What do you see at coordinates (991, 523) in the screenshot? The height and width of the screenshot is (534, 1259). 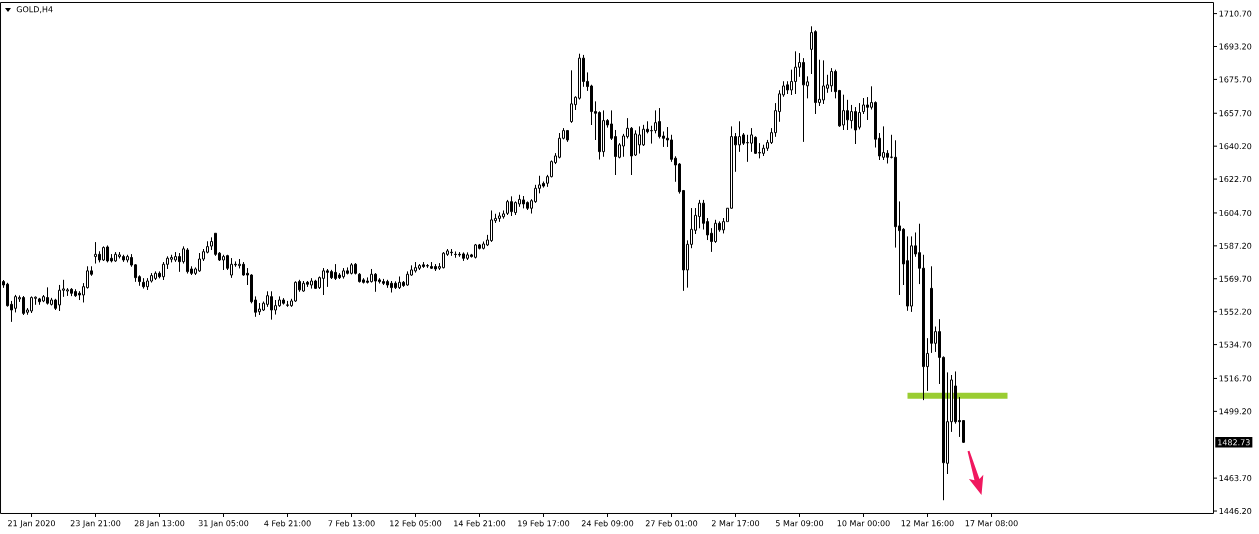 I see `x-tick-label: 17 Mar 08:00` at bounding box center [991, 523].